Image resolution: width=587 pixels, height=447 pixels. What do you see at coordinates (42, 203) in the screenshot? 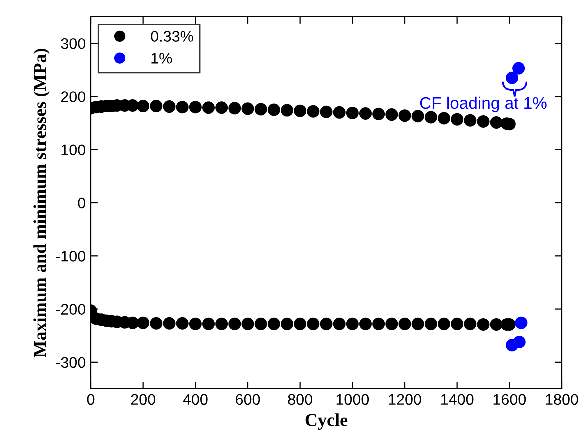
I see `y-axis-title: Maximum and minimum stresses (MPa)` at bounding box center [42, 203].